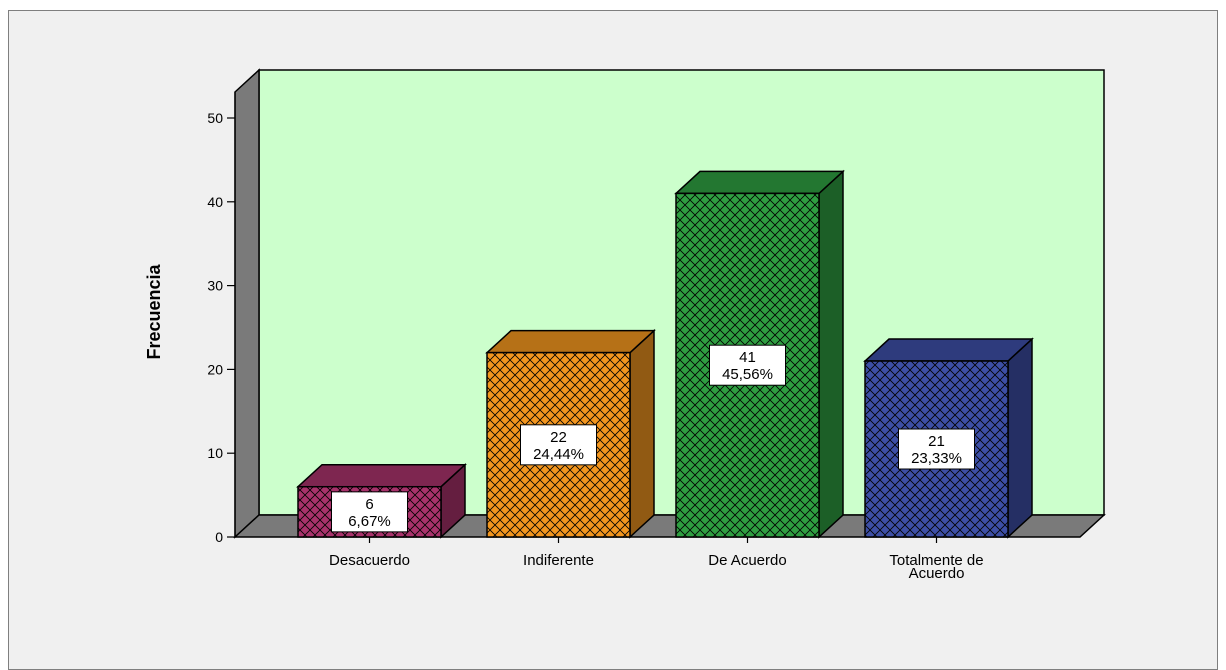 The height and width of the screenshot is (670, 1226). I want to click on data-label-value: 6, so click(369, 504).